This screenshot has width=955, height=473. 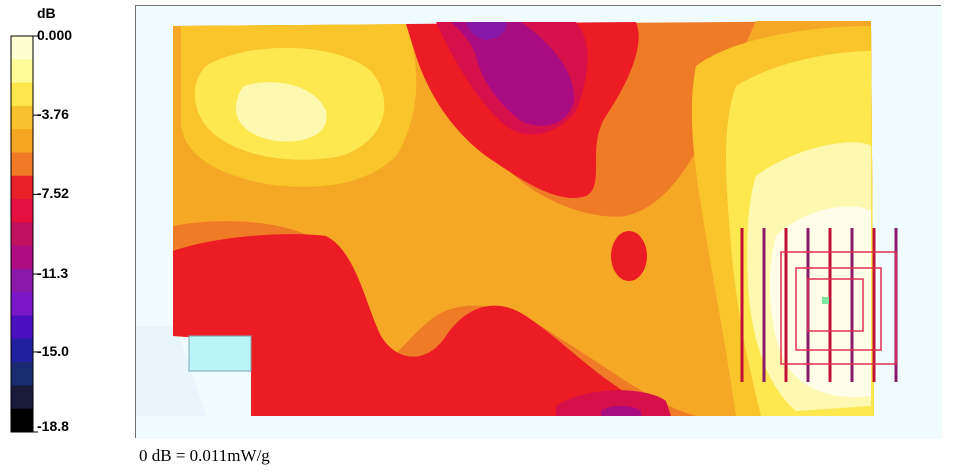 What do you see at coordinates (53, 350) in the screenshot?
I see `colorbar-tick-label: -15.0` at bounding box center [53, 350].